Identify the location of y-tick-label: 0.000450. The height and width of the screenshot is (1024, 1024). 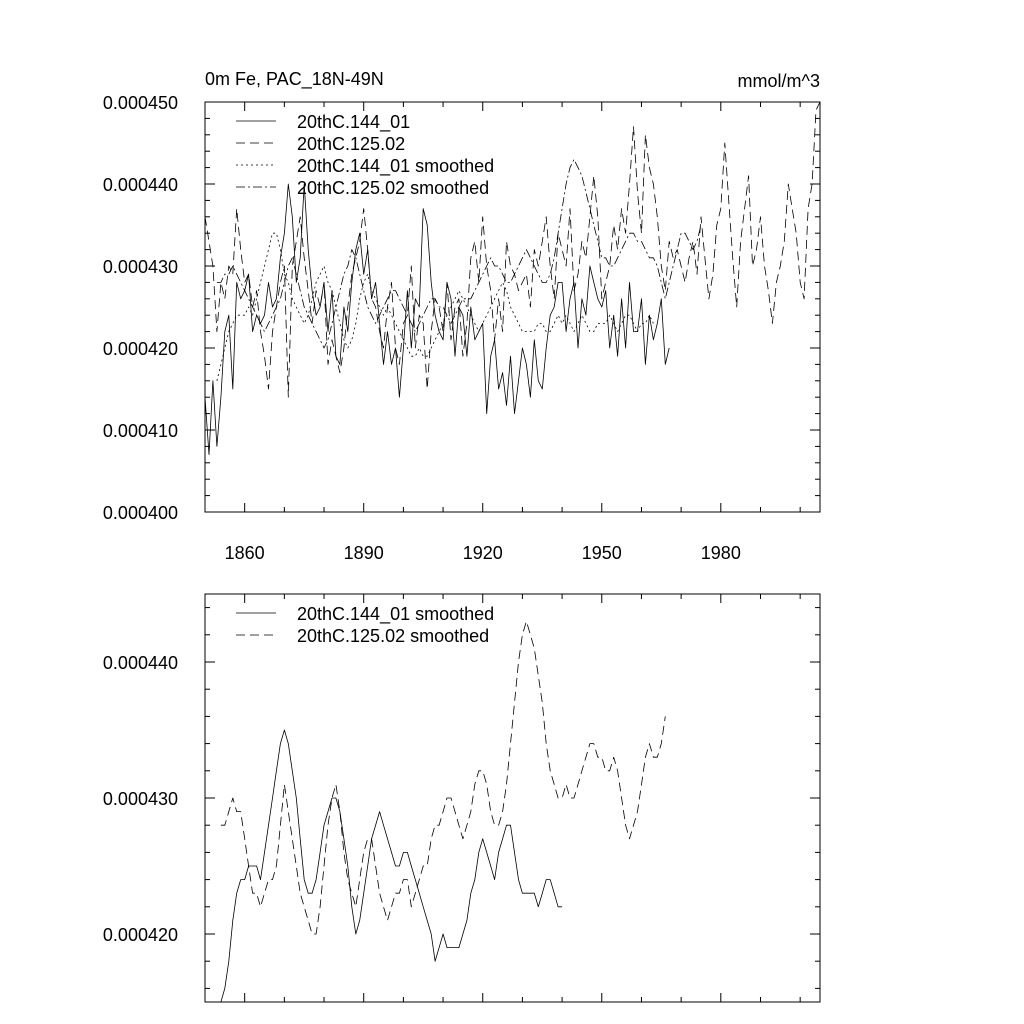
(140, 103).